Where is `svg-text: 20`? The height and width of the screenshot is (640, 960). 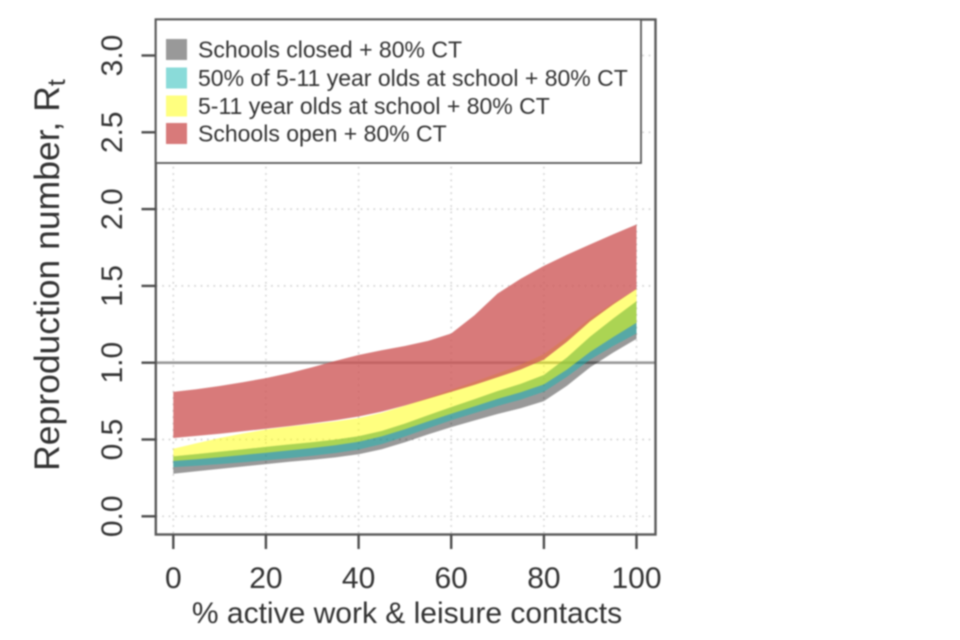
svg-text: 20 is located at coordinates (265, 578).